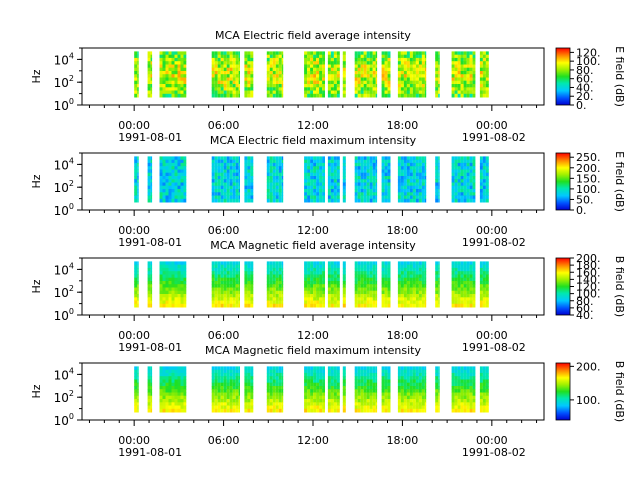  What do you see at coordinates (492, 125) in the screenshot?
I see `x-tick-label: 00:00` at bounding box center [492, 125].